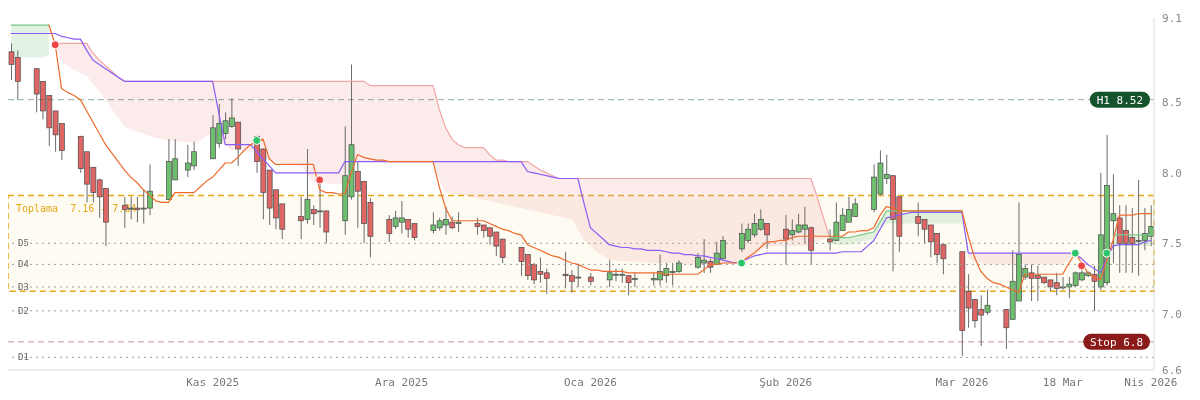  Describe the element at coordinates (1172, 103) in the screenshot. I see `y-tick-label: 8.5` at that location.